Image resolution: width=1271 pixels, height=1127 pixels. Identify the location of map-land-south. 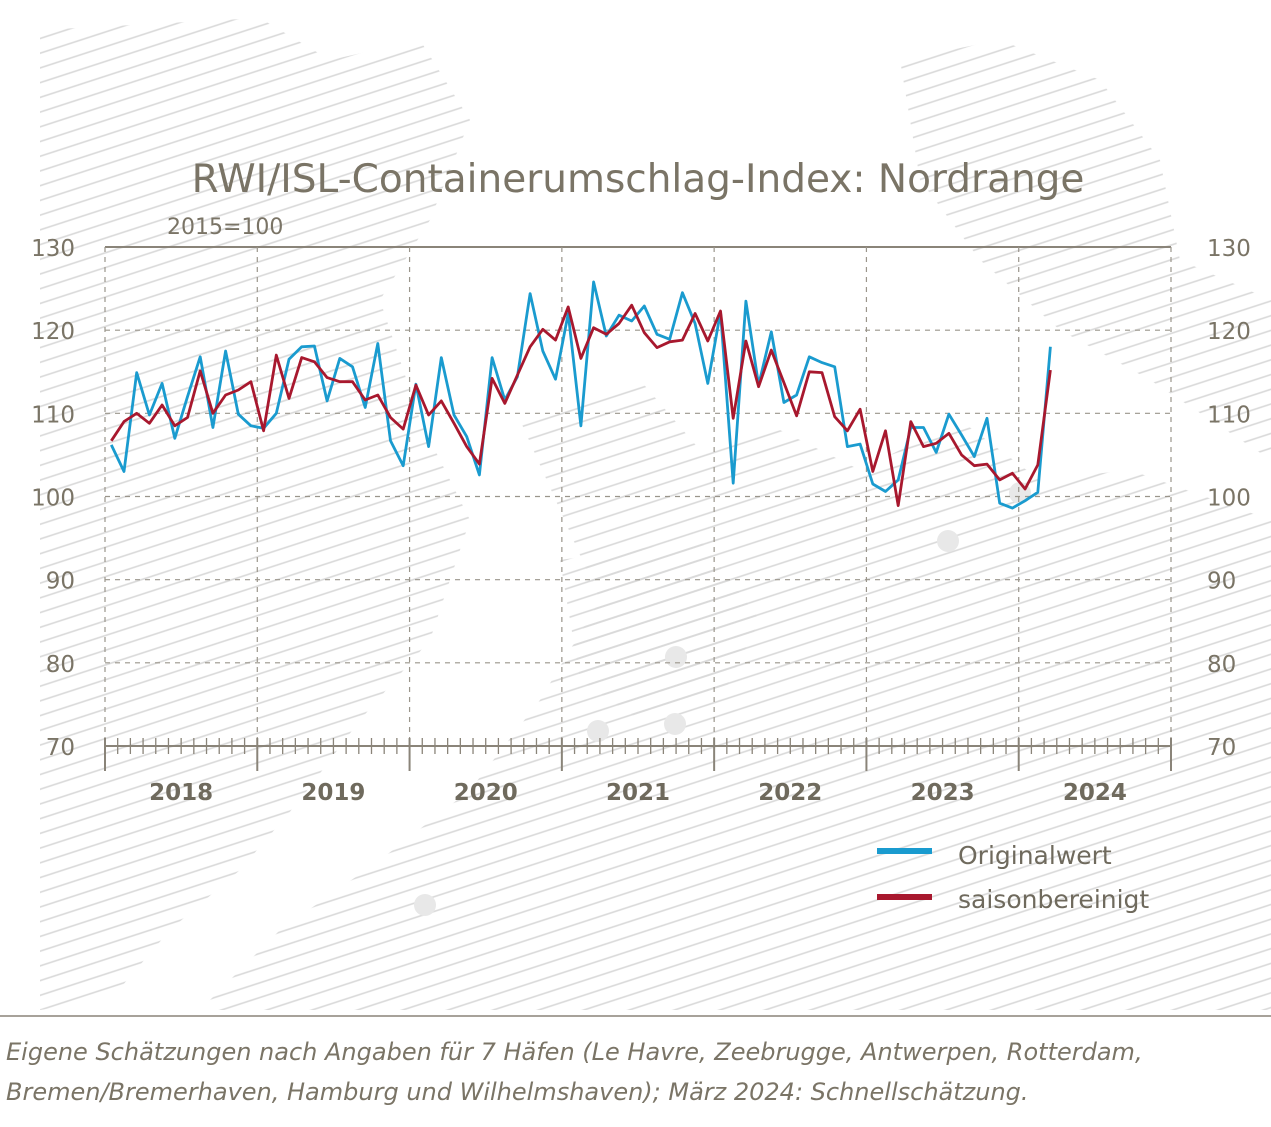
(660, 630).